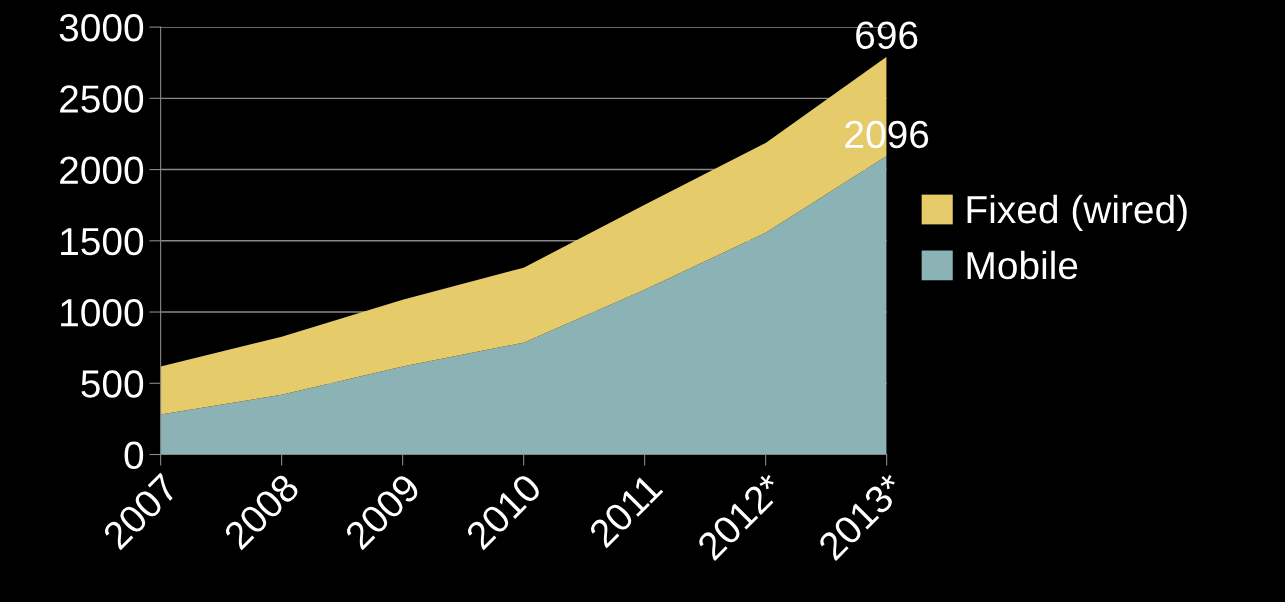  Describe the element at coordinates (112, 384) in the screenshot. I see `y-tick-label: 500` at that location.